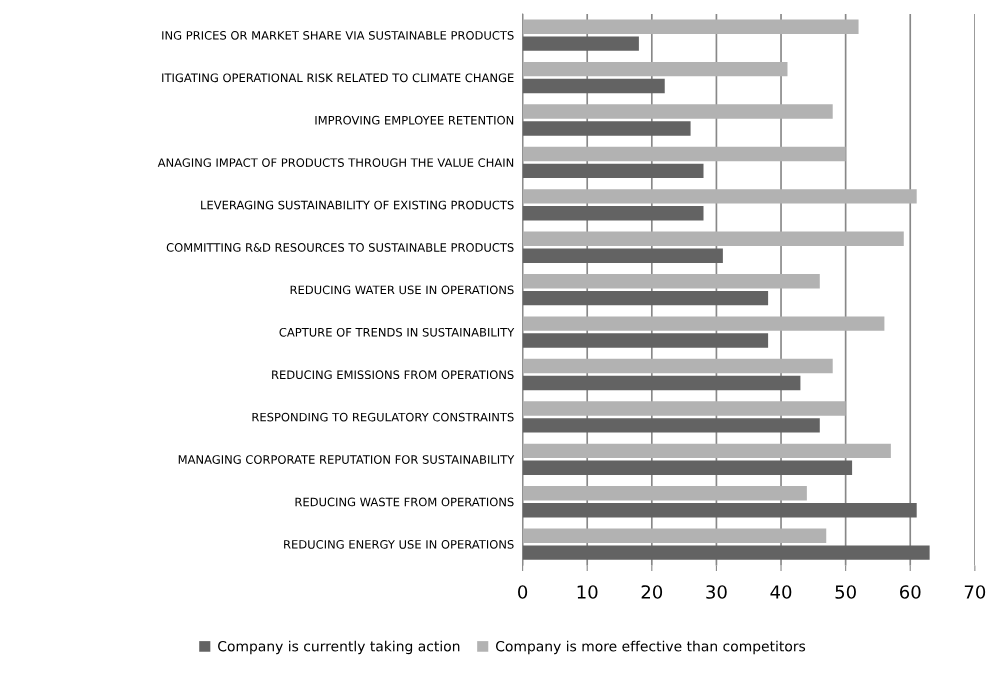  What do you see at coordinates (357, 205) in the screenshot?
I see `y-tick-label: LEVERAGING SUSTAINABILITY OF EXISTING PRODUCTS` at bounding box center [357, 205].